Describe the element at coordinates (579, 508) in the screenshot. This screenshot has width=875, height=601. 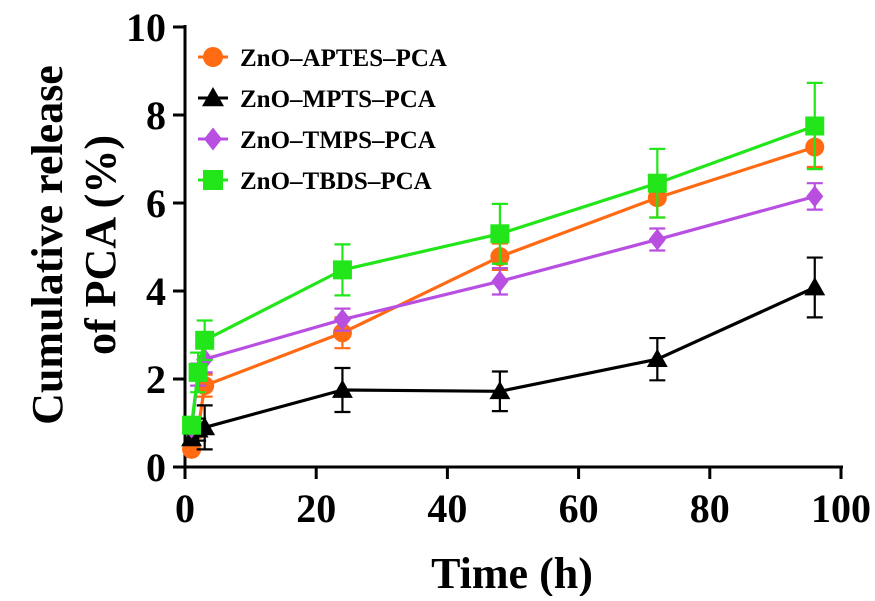
I see `x-tick-label: 60` at that location.